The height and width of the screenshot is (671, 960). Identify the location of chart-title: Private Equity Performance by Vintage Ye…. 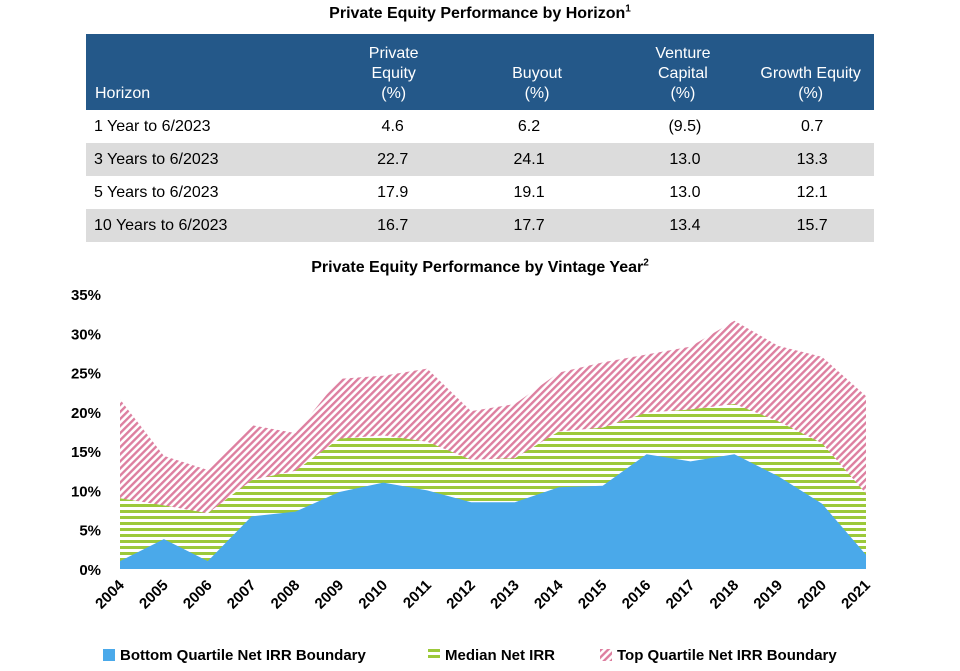
(480, 266).